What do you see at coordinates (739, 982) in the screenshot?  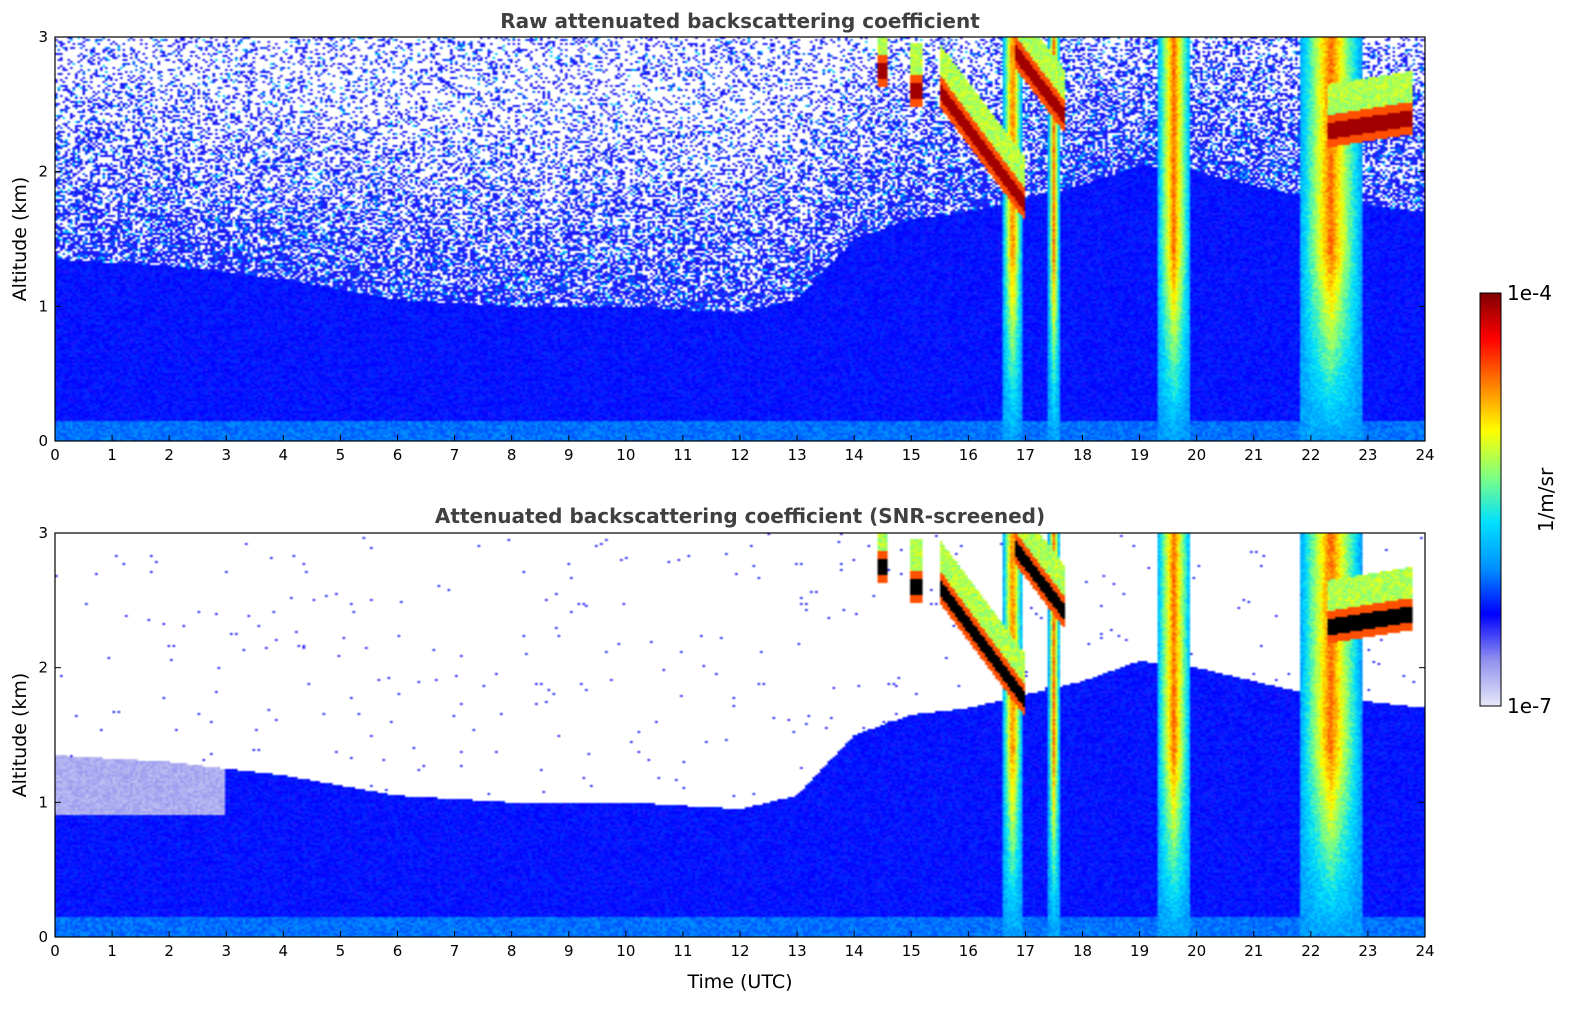 I see `x-axis-label: Time (UTC)` at bounding box center [739, 982].